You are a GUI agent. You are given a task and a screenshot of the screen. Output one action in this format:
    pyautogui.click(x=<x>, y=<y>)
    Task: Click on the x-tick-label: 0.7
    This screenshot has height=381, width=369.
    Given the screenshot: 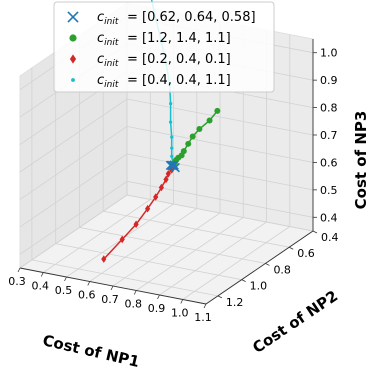 What is the action you would take?
    pyautogui.click(x=110, y=299)
    